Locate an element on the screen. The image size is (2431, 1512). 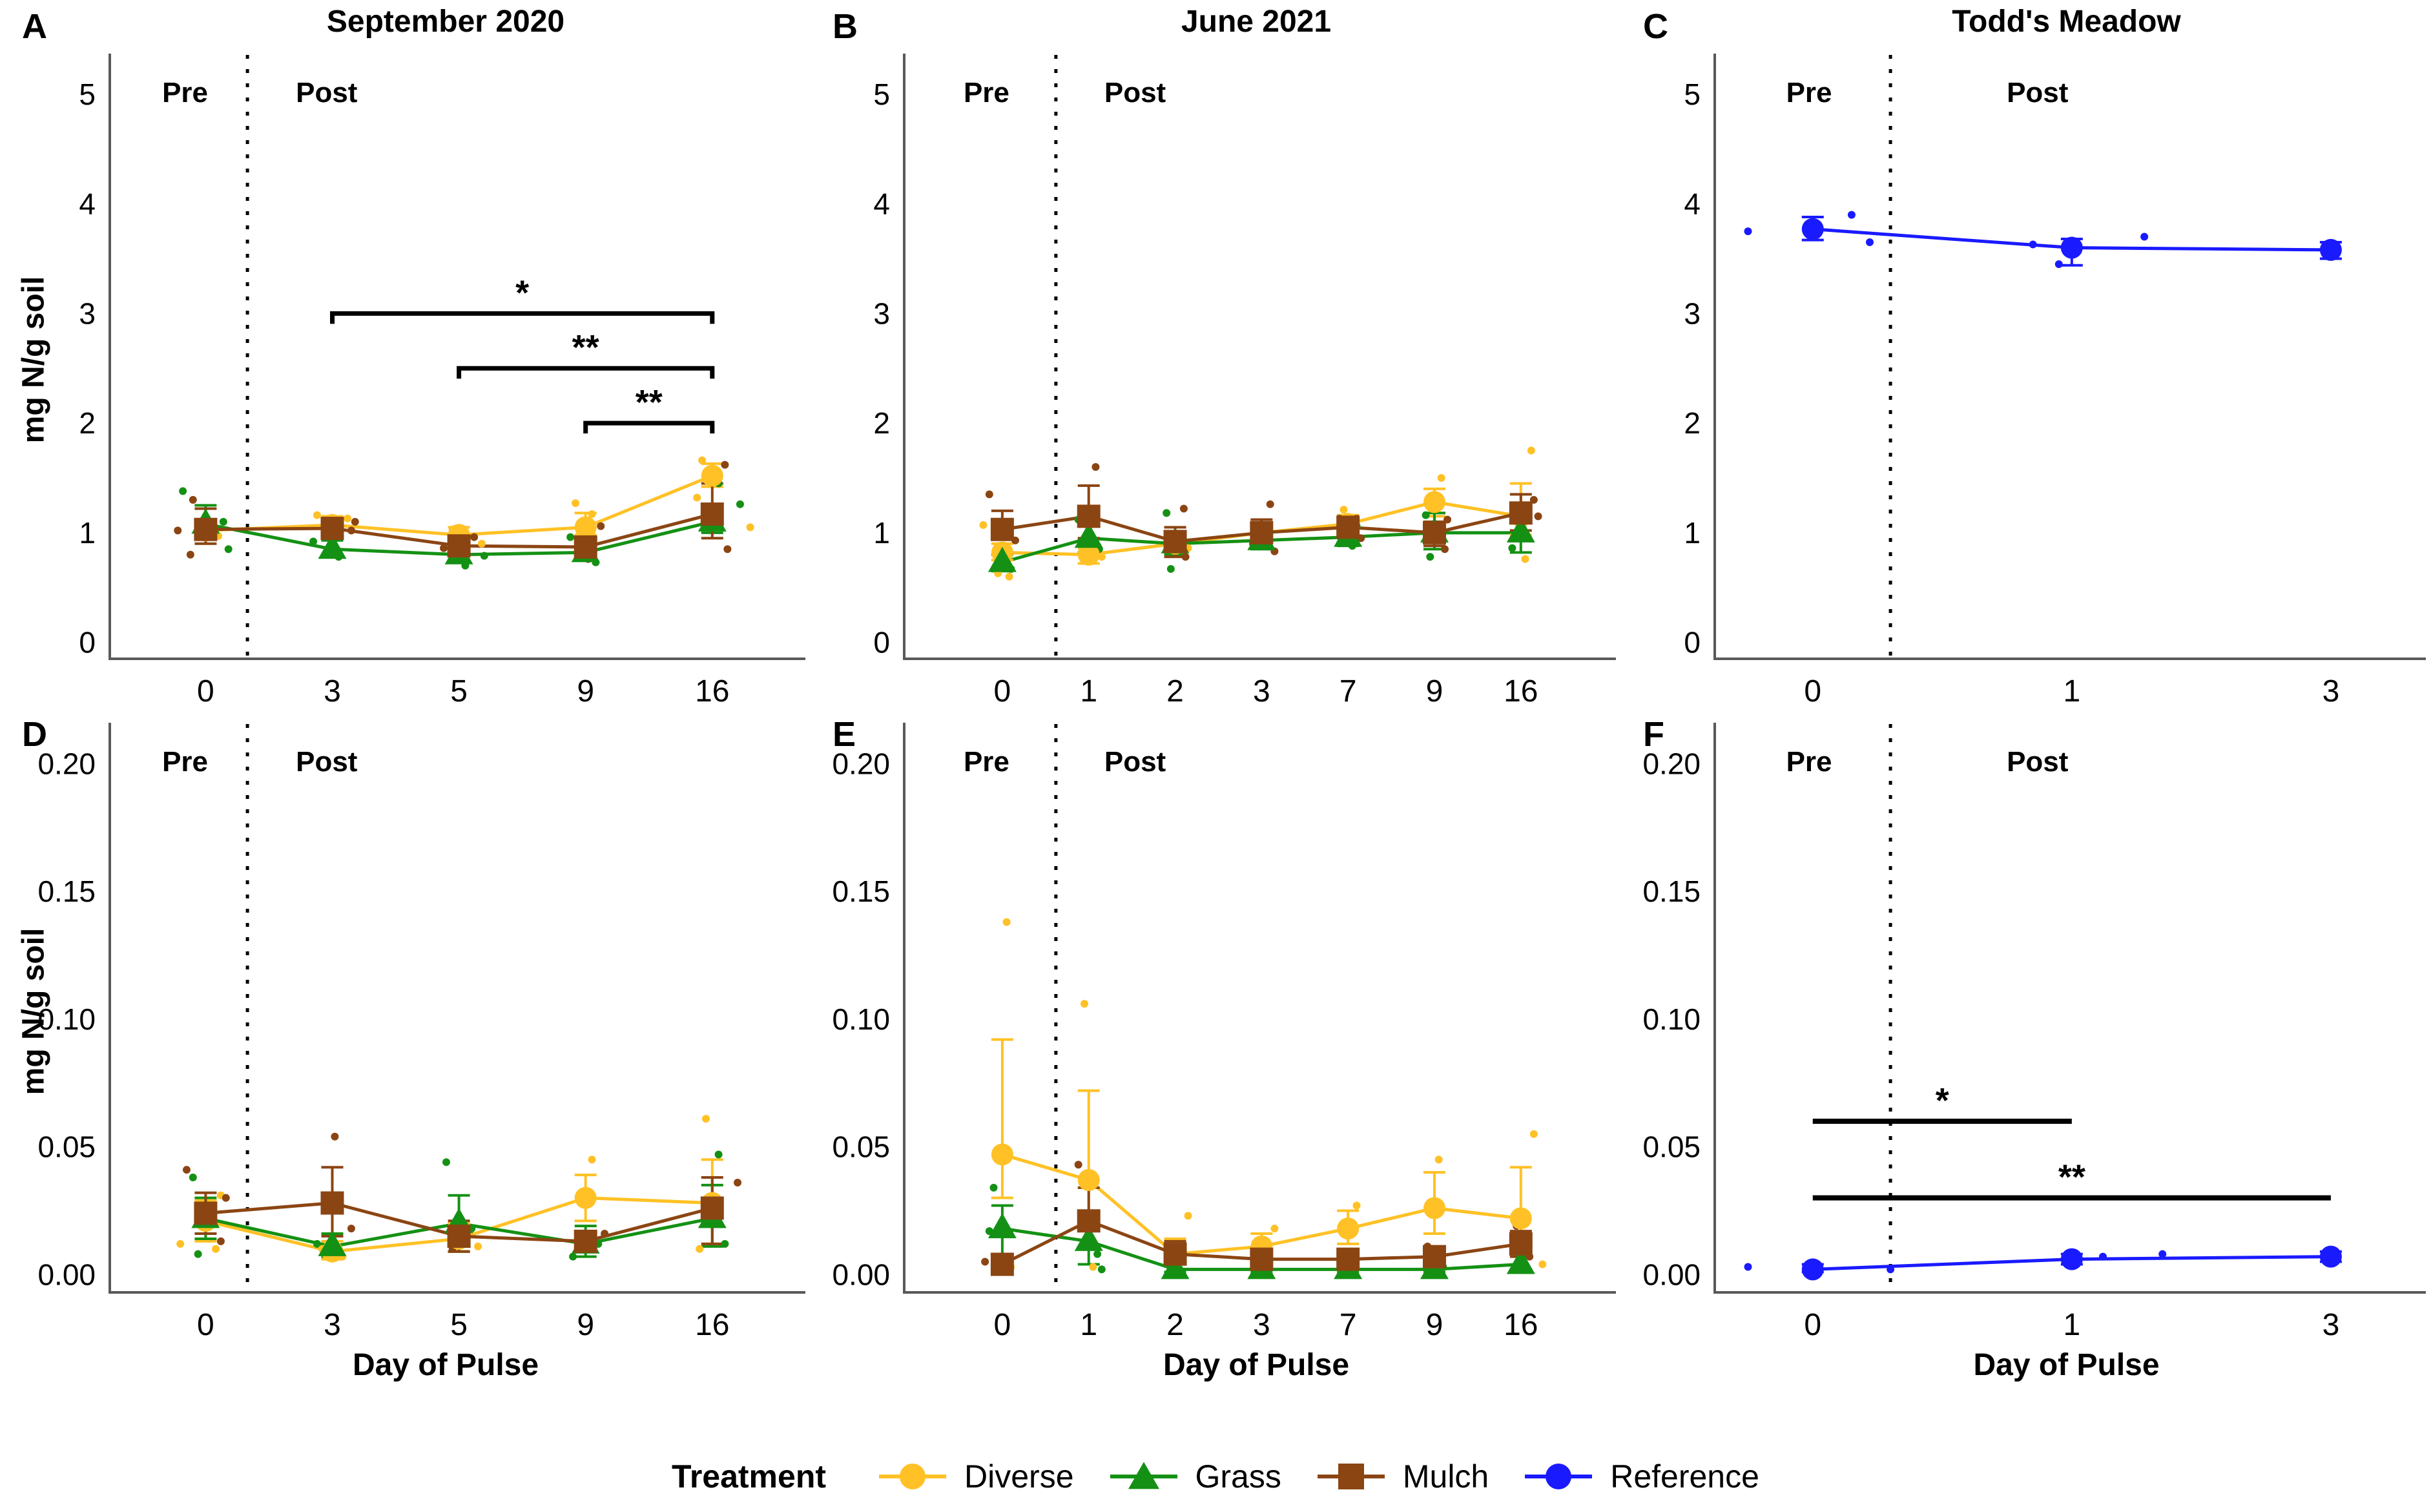
legend-item-reference: Reference is located at coordinates (1642, 1476).